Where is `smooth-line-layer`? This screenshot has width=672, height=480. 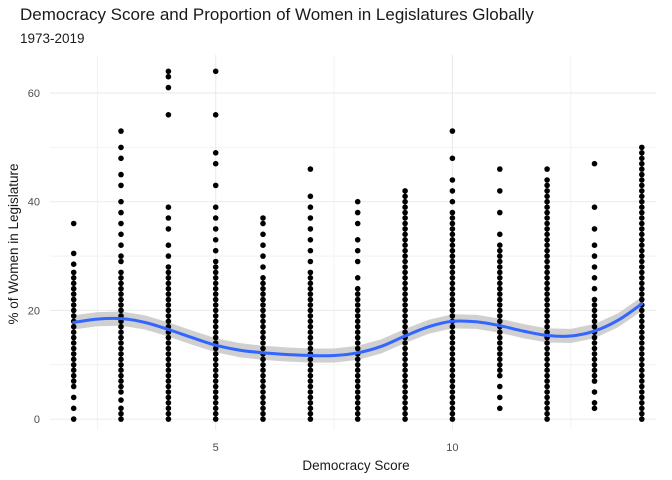 smooth-line-layer is located at coordinates (358, 330).